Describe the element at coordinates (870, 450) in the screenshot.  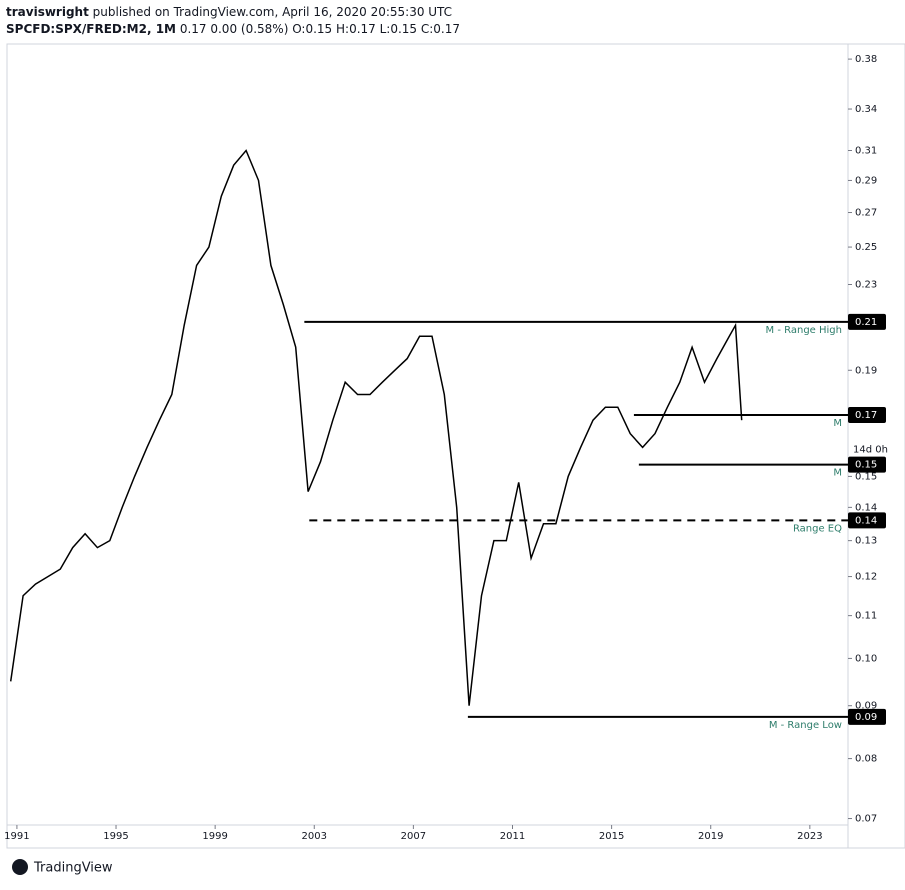
I see `countdown: 14d 0h` at that location.